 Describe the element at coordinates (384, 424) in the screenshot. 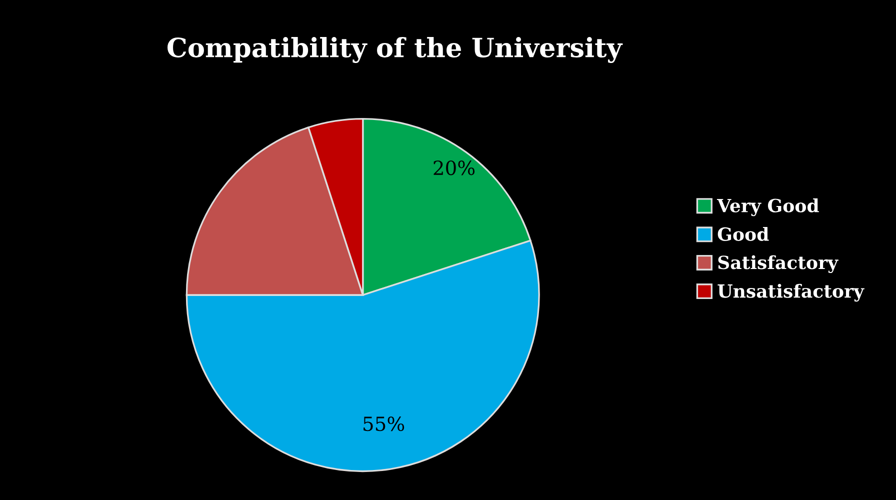

I see `data-label: 55%` at that location.